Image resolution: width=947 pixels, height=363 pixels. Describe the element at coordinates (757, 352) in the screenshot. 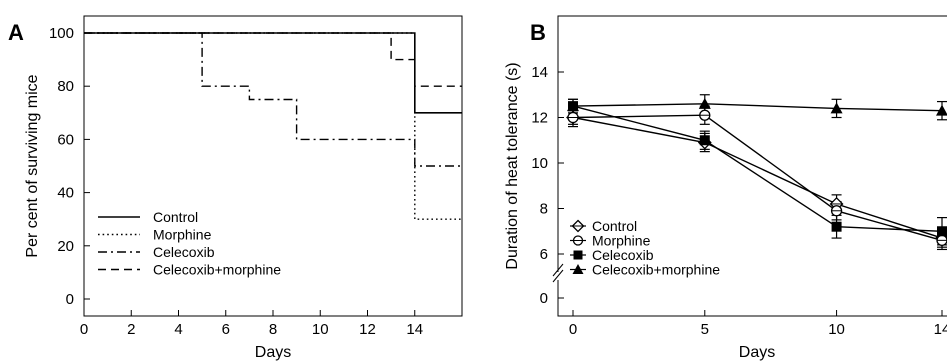

I see `x-axis-title-b: Days` at that location.